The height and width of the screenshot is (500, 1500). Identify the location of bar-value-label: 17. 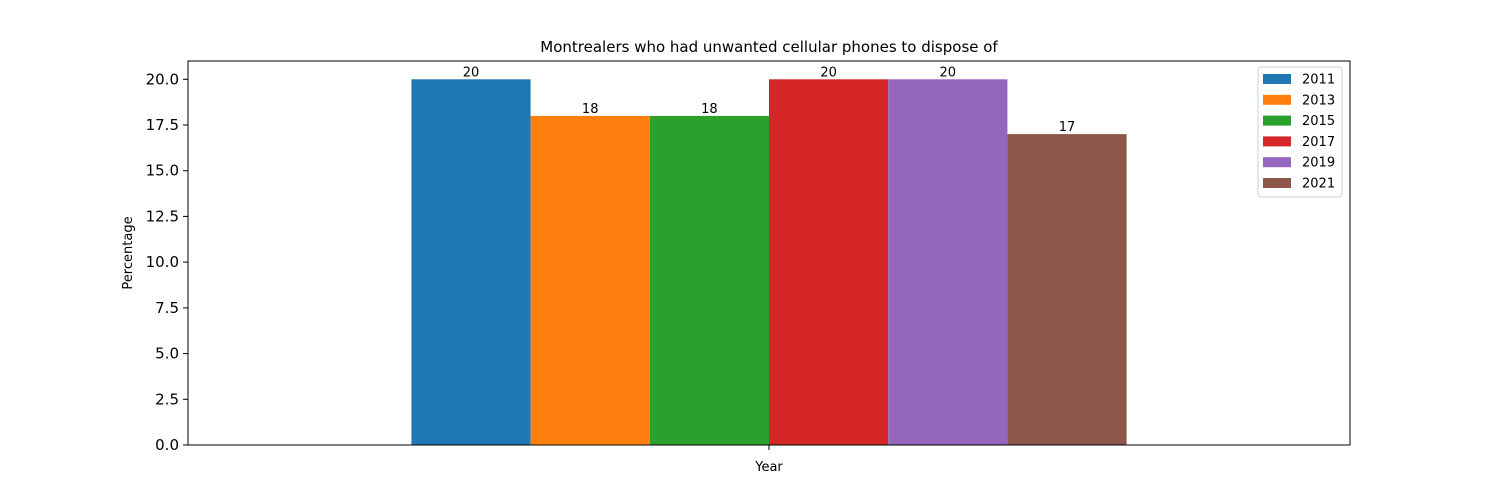
(1067, 127).